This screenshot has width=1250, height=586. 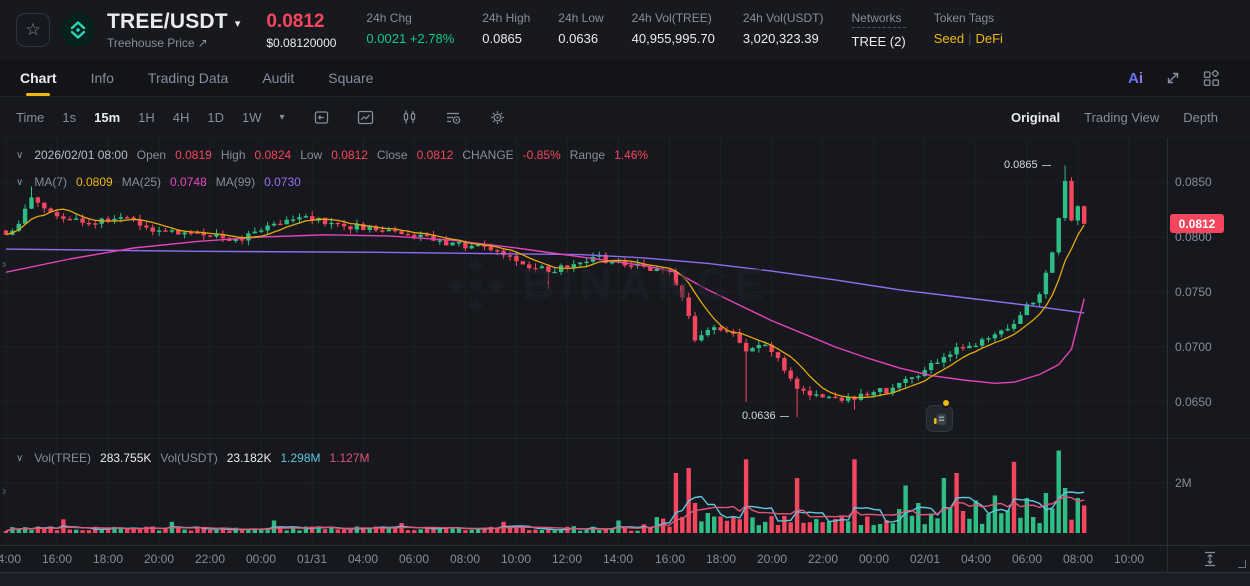 What do you see at coordinates (414, 559) in the screenshot?
I see `time-tick-label: 06:00` at bounding box center [414, 559].